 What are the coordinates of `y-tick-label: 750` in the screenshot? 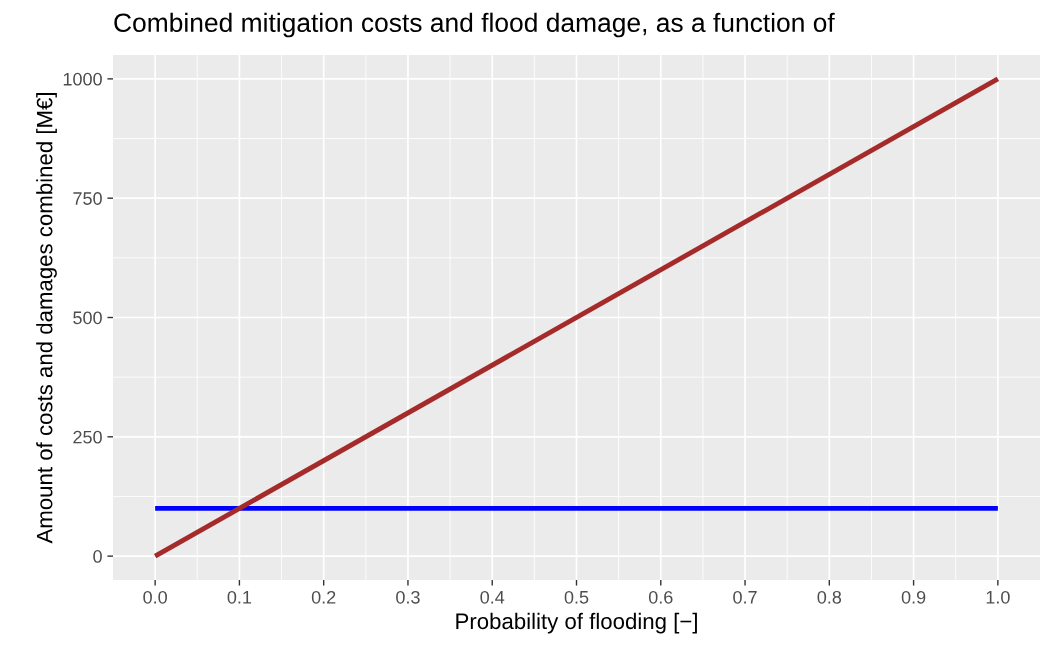 It's located at (87, 198).